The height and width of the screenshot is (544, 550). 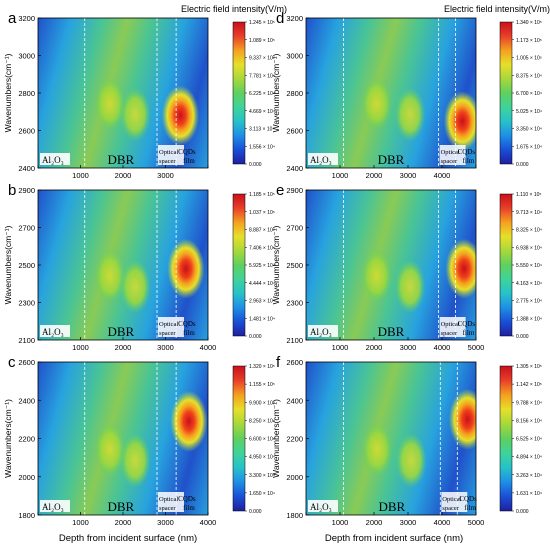 What do you see at coordinates (294, 56) in the screenshot?
I see `y-tick-label: 3000` at bounding box center [294, 56].